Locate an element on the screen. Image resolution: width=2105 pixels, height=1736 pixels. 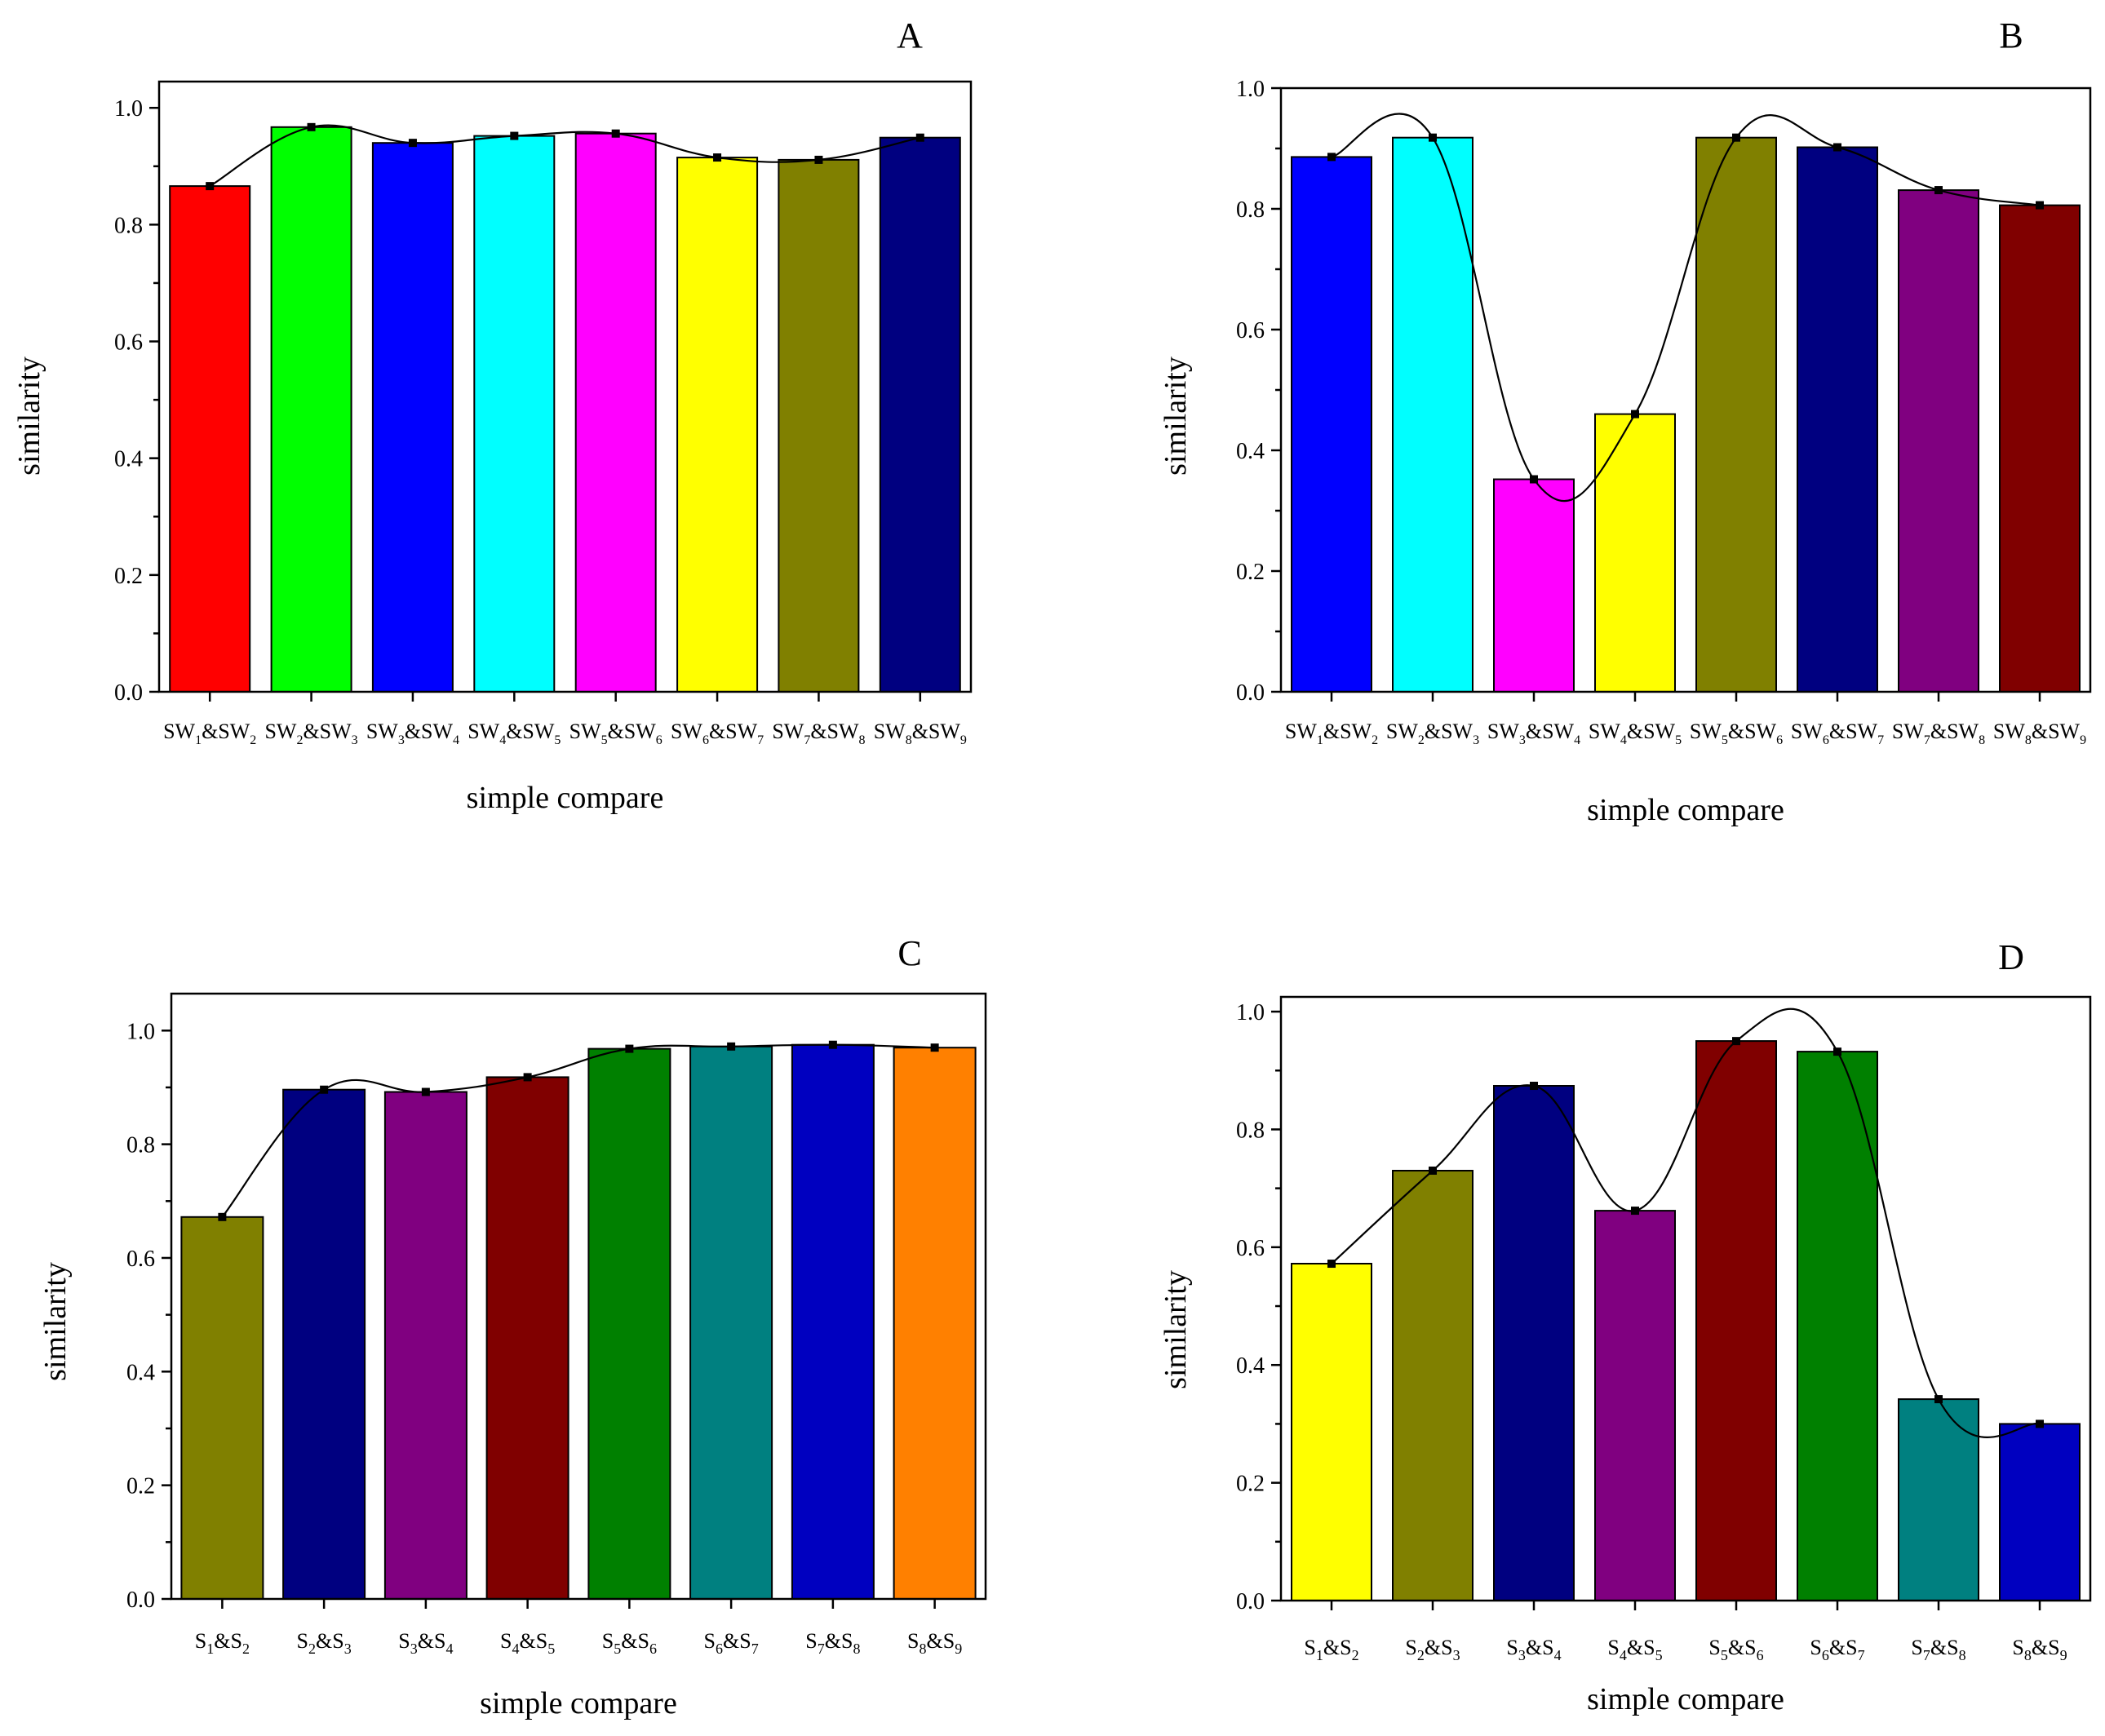
x-tick-label: S7&S8 is located at coordinates (832, 1643).